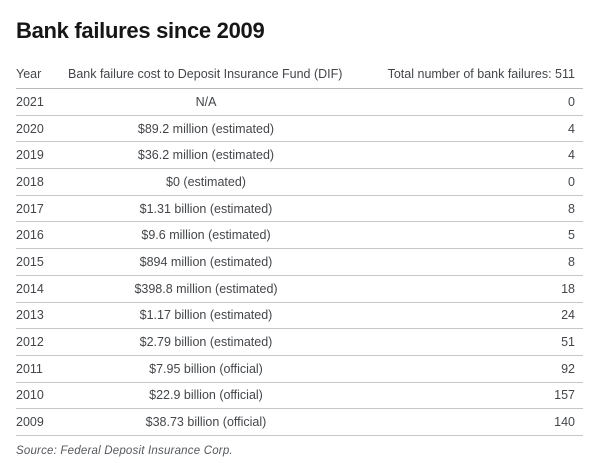  Describe the element at coordinates (568, 288) in the screenshot. I see `failures-cell: 18` at that location.